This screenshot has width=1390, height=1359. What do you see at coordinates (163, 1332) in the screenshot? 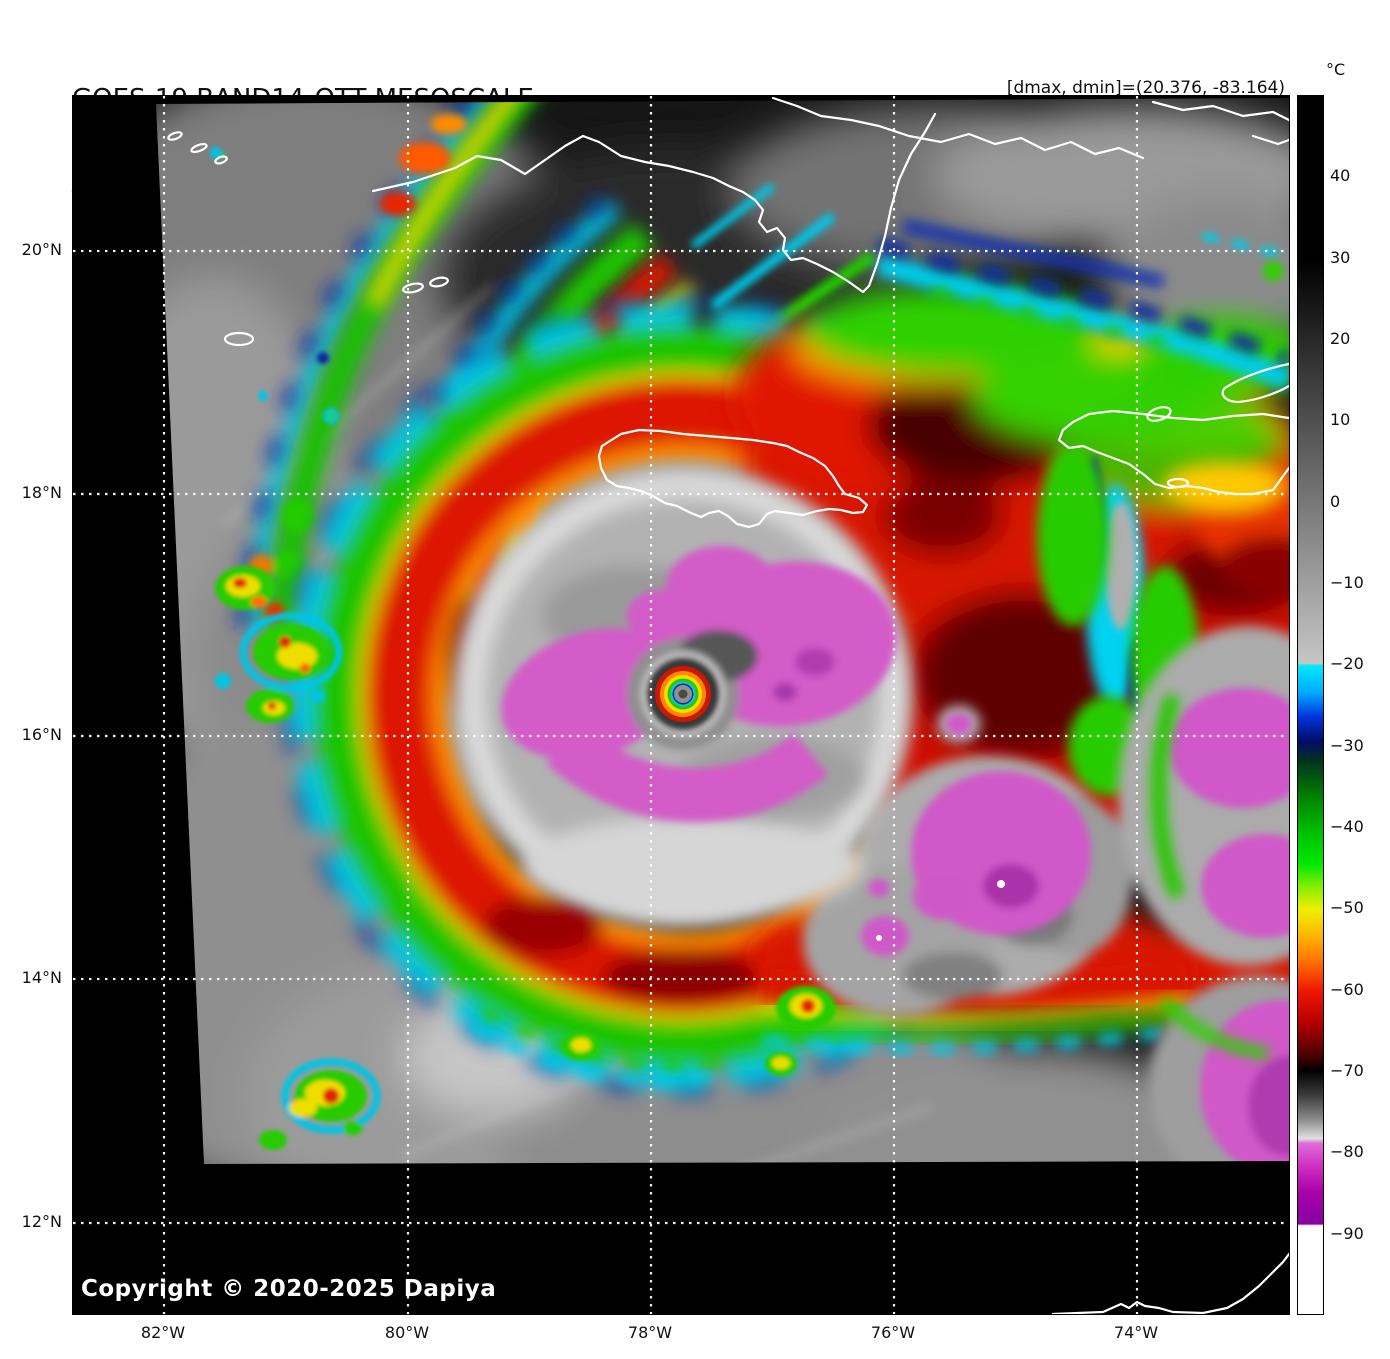
I see `lon-label-82w: 82°W` at bounding box center [163, 1332].